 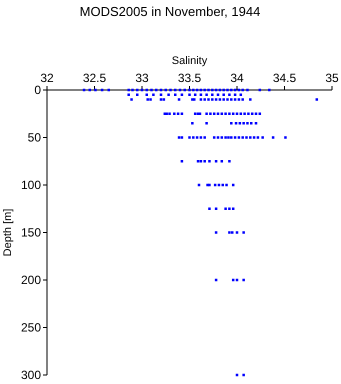 I want to click on y-axis-title: Depth [m], so click(x=8, y=232).